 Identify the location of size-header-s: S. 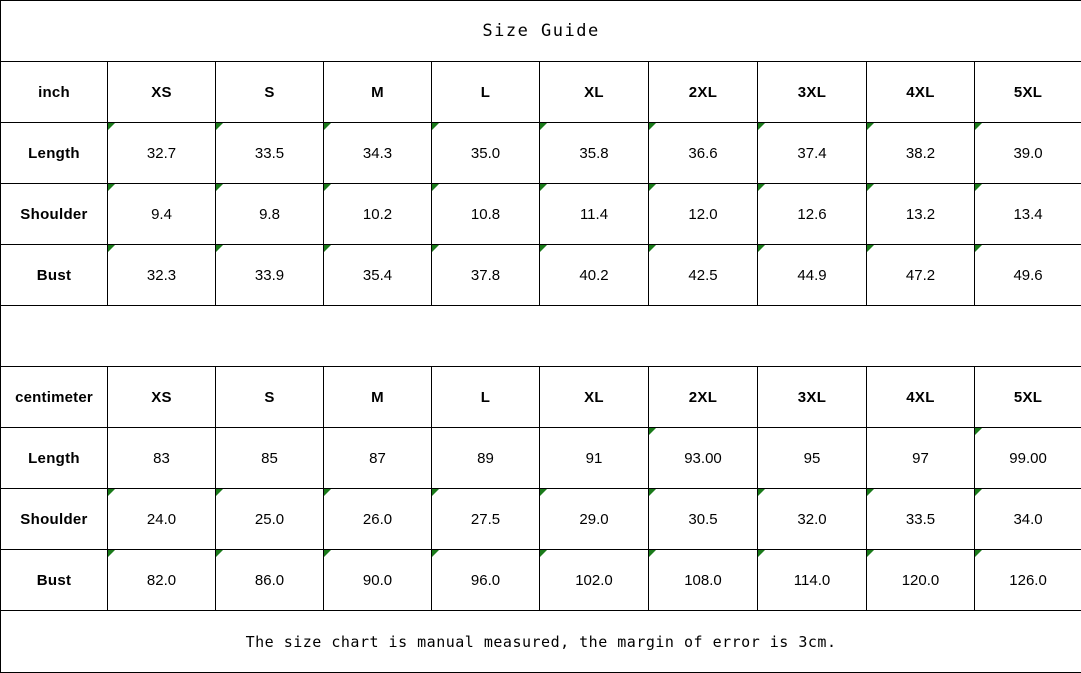
(270, 92).